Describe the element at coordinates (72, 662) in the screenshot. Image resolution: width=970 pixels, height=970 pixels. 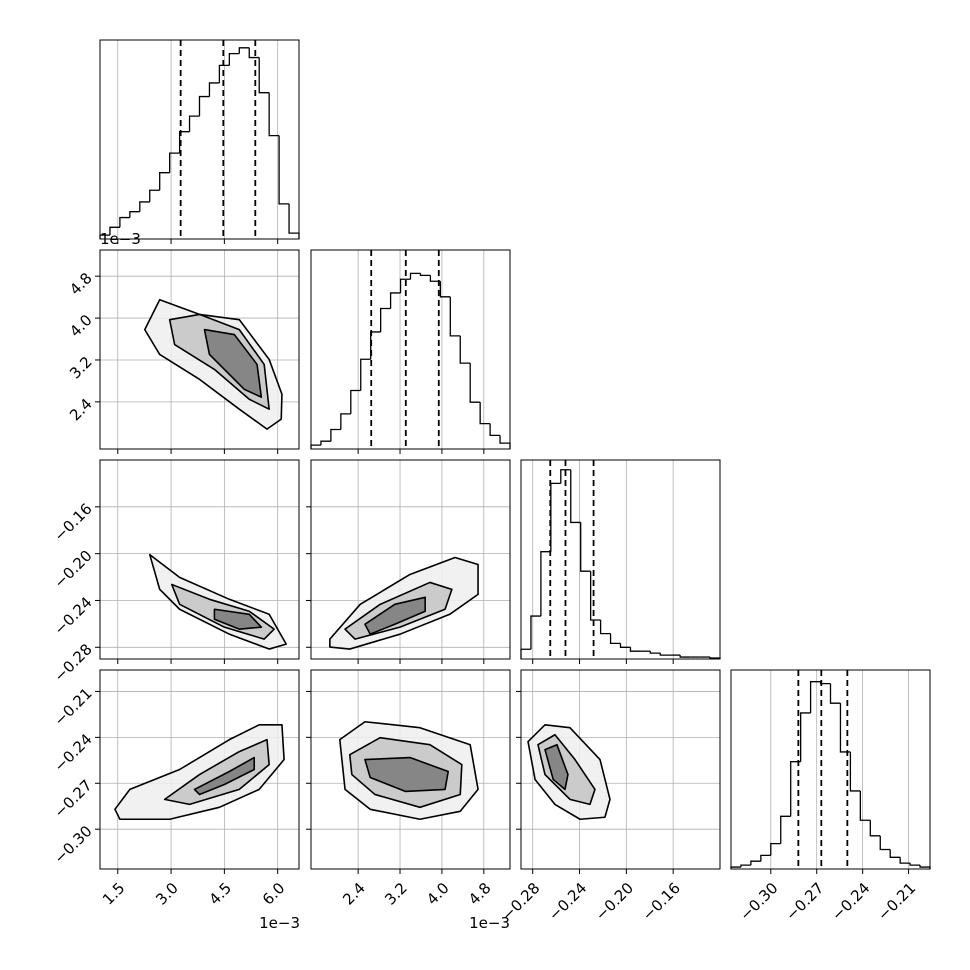
I see `y-tick-label: −0.28` at that location.